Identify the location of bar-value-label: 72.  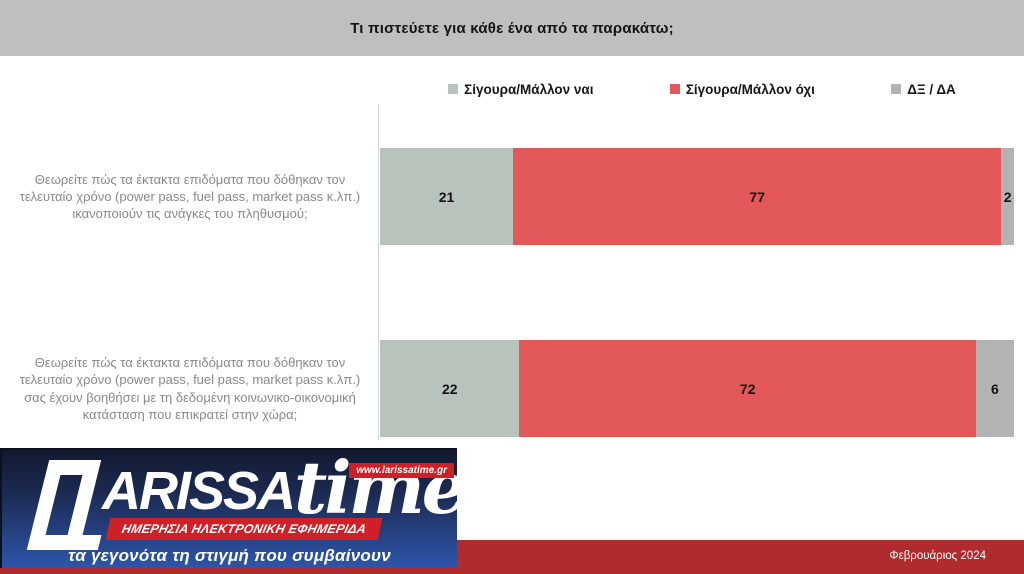
(747, 388).